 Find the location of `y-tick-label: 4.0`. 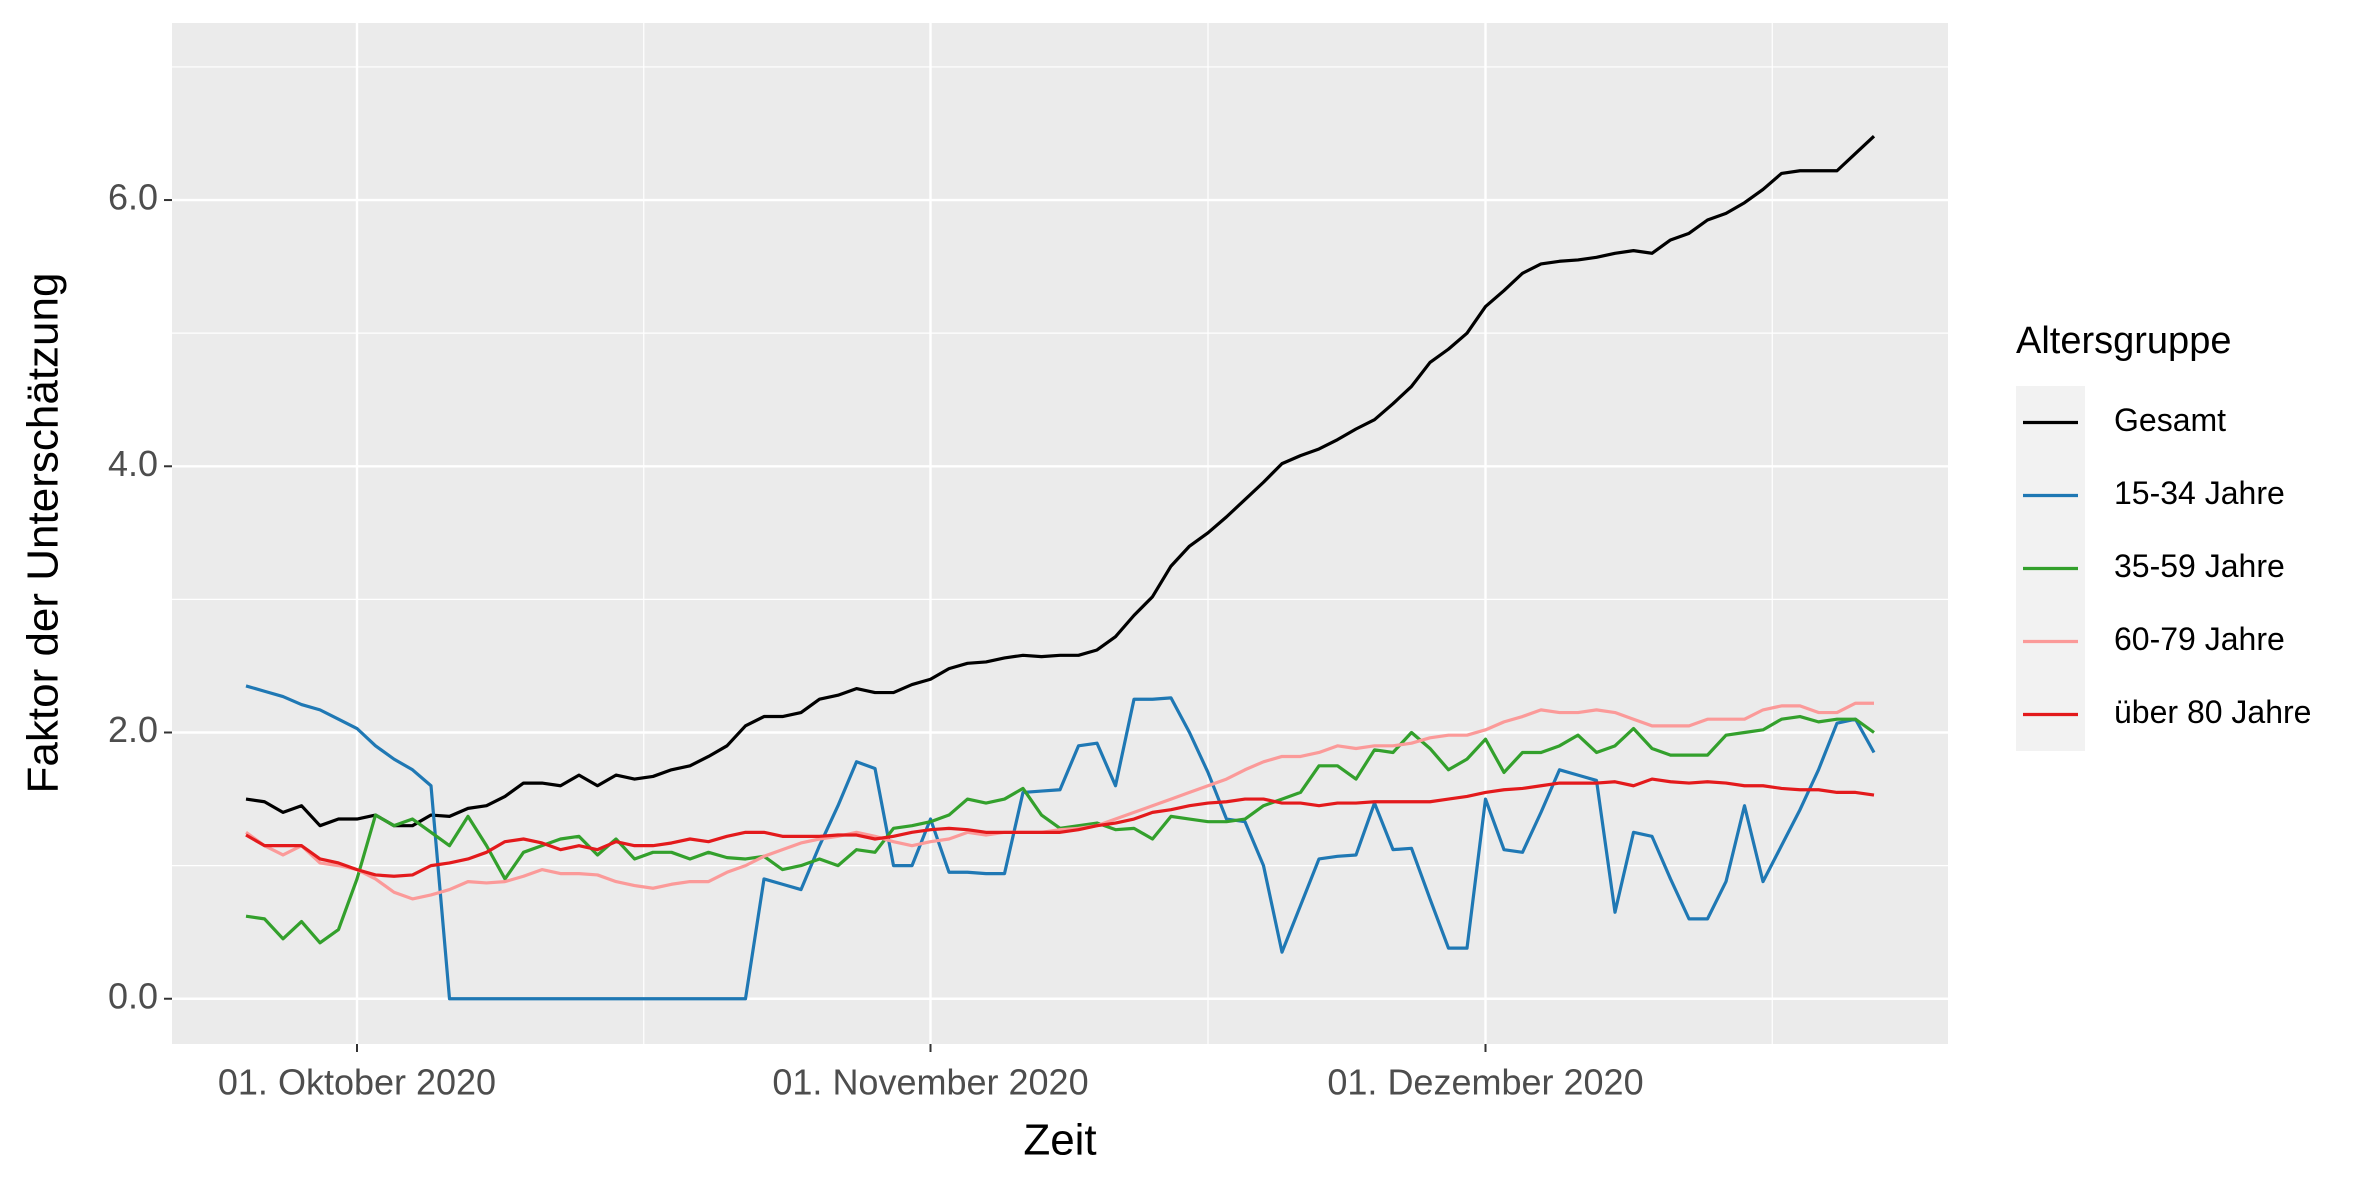

y-tick-label: 4.0 is located at coordinates (133, 463).